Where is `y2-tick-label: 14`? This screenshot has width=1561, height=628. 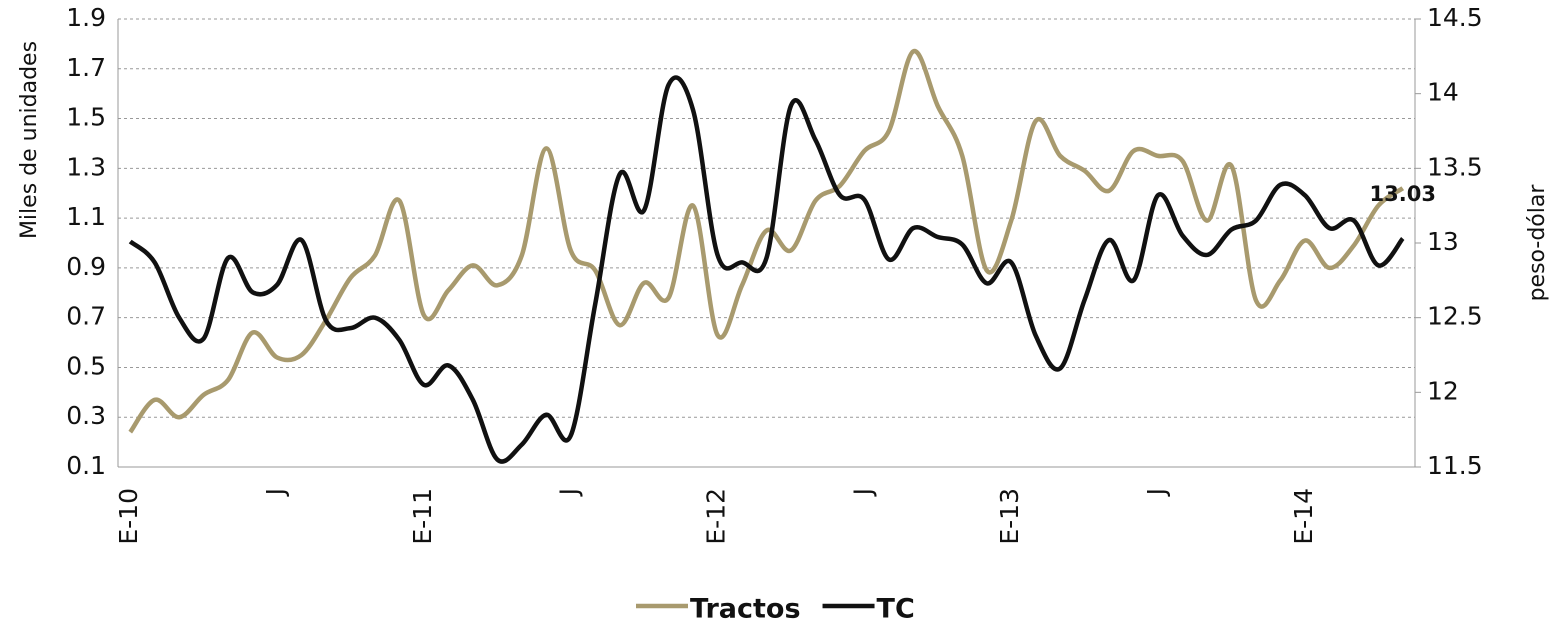 y2-tick-label: 14 is located at coordinates (1443, 92).